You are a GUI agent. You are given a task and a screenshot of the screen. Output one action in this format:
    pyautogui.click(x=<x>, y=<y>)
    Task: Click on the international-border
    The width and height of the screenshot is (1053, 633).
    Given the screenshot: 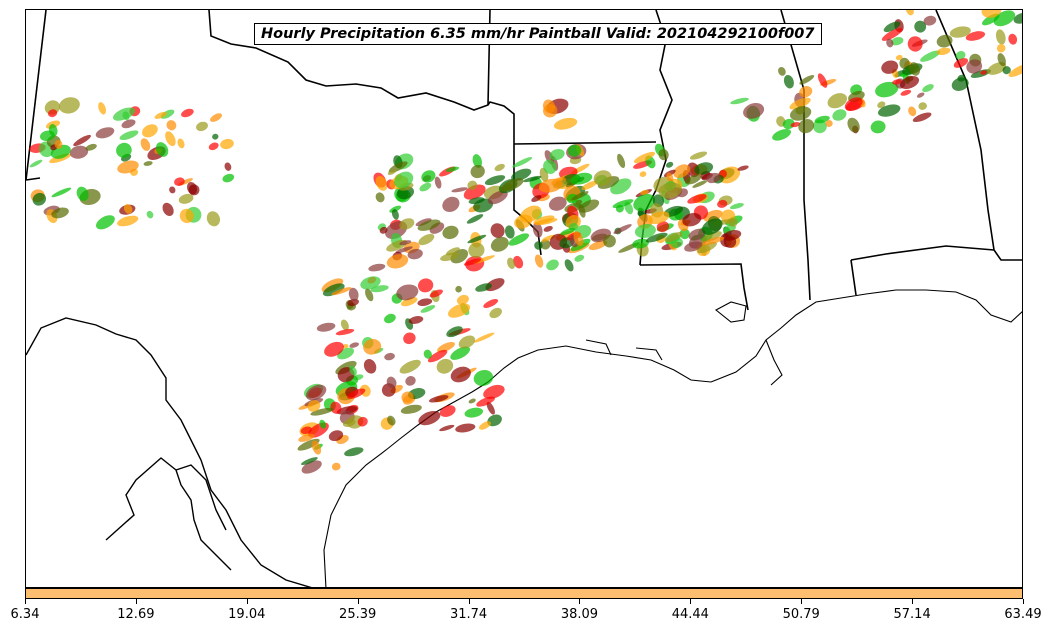 What is the action you would take?
    pyautogui.click(x=169, y=452)
    